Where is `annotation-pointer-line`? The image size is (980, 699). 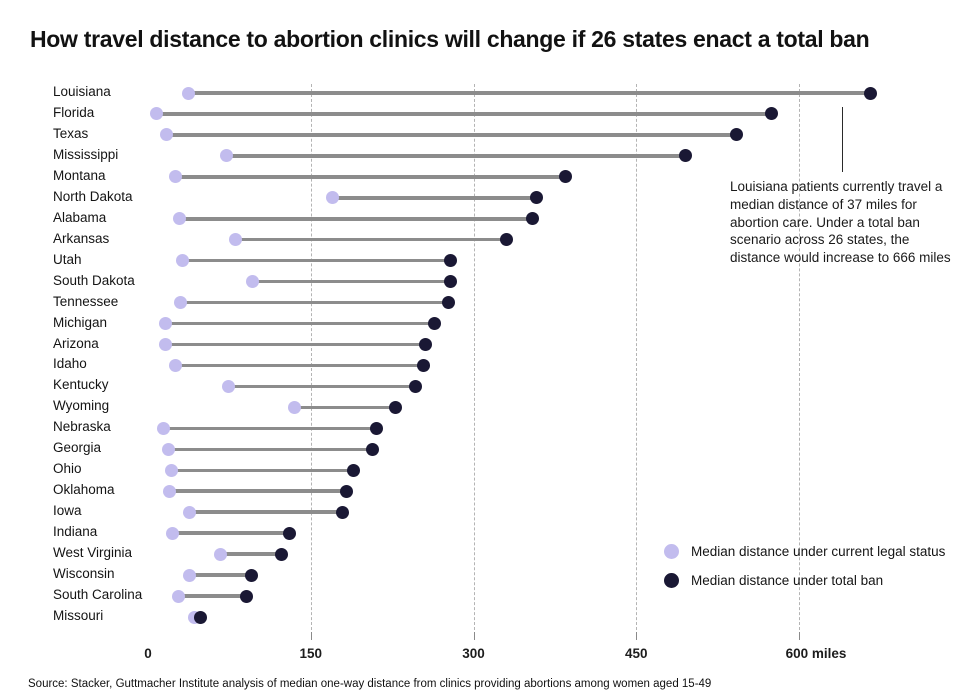
annotation-pointer-line is located at coordinates (842, 139).